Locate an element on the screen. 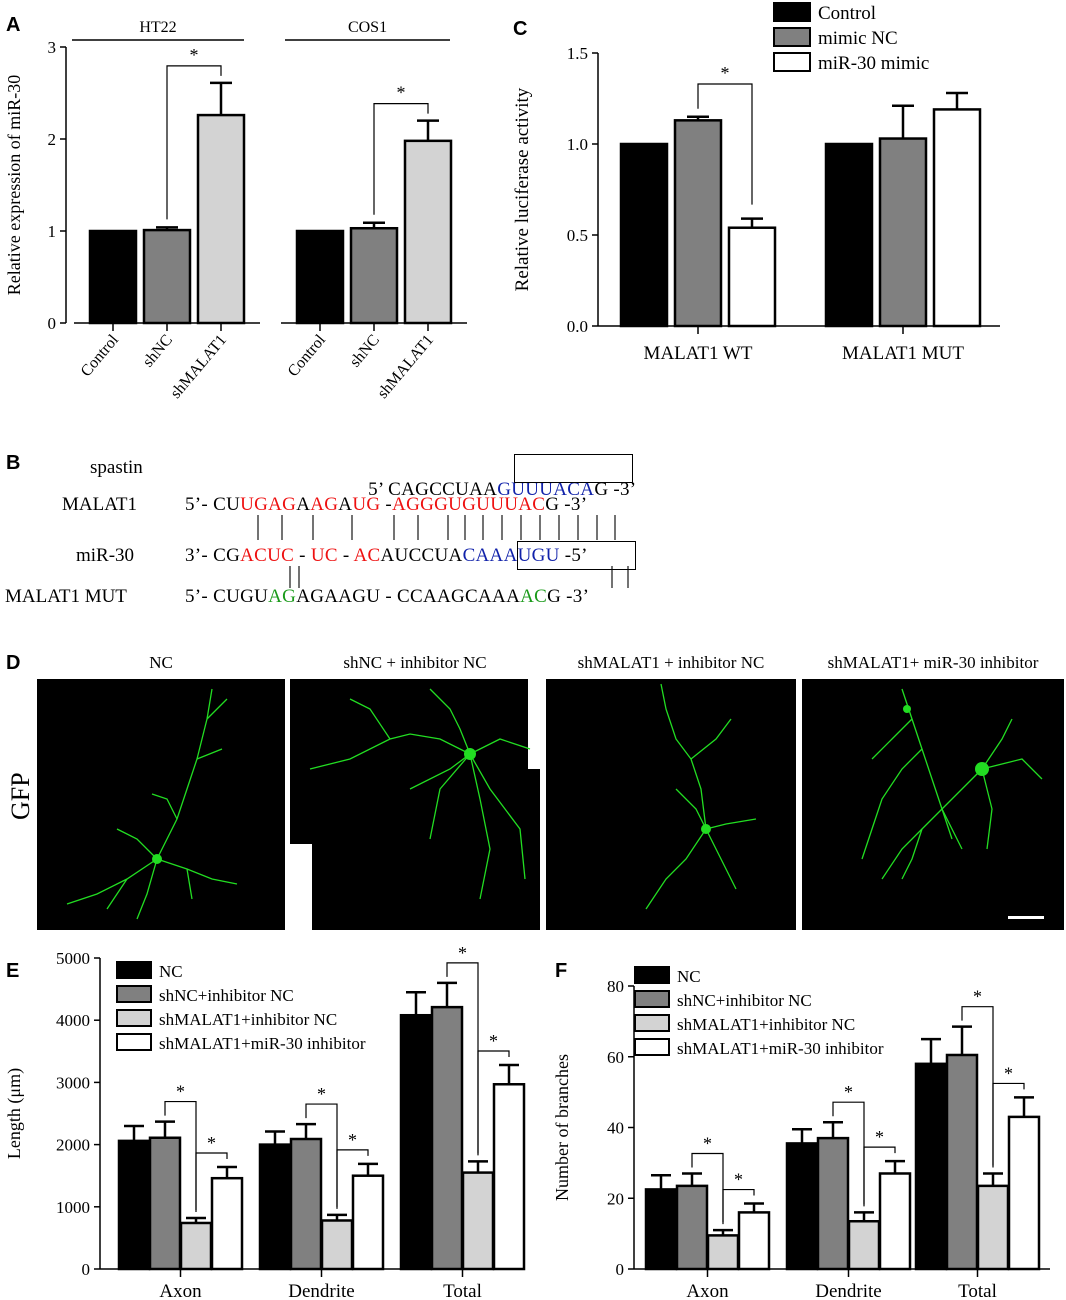 The image size is (1066, 1300). seq-mir30: 3’- CGACUC - UC - ACAUCCUACAAAUGU -5’ is located at coordinates (386, 556).